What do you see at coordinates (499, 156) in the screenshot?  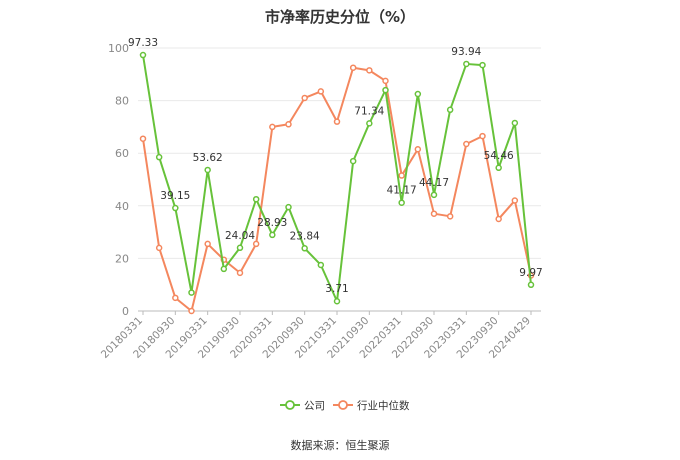 I see `data-label: 54.46` at bounding box center [499, 156].